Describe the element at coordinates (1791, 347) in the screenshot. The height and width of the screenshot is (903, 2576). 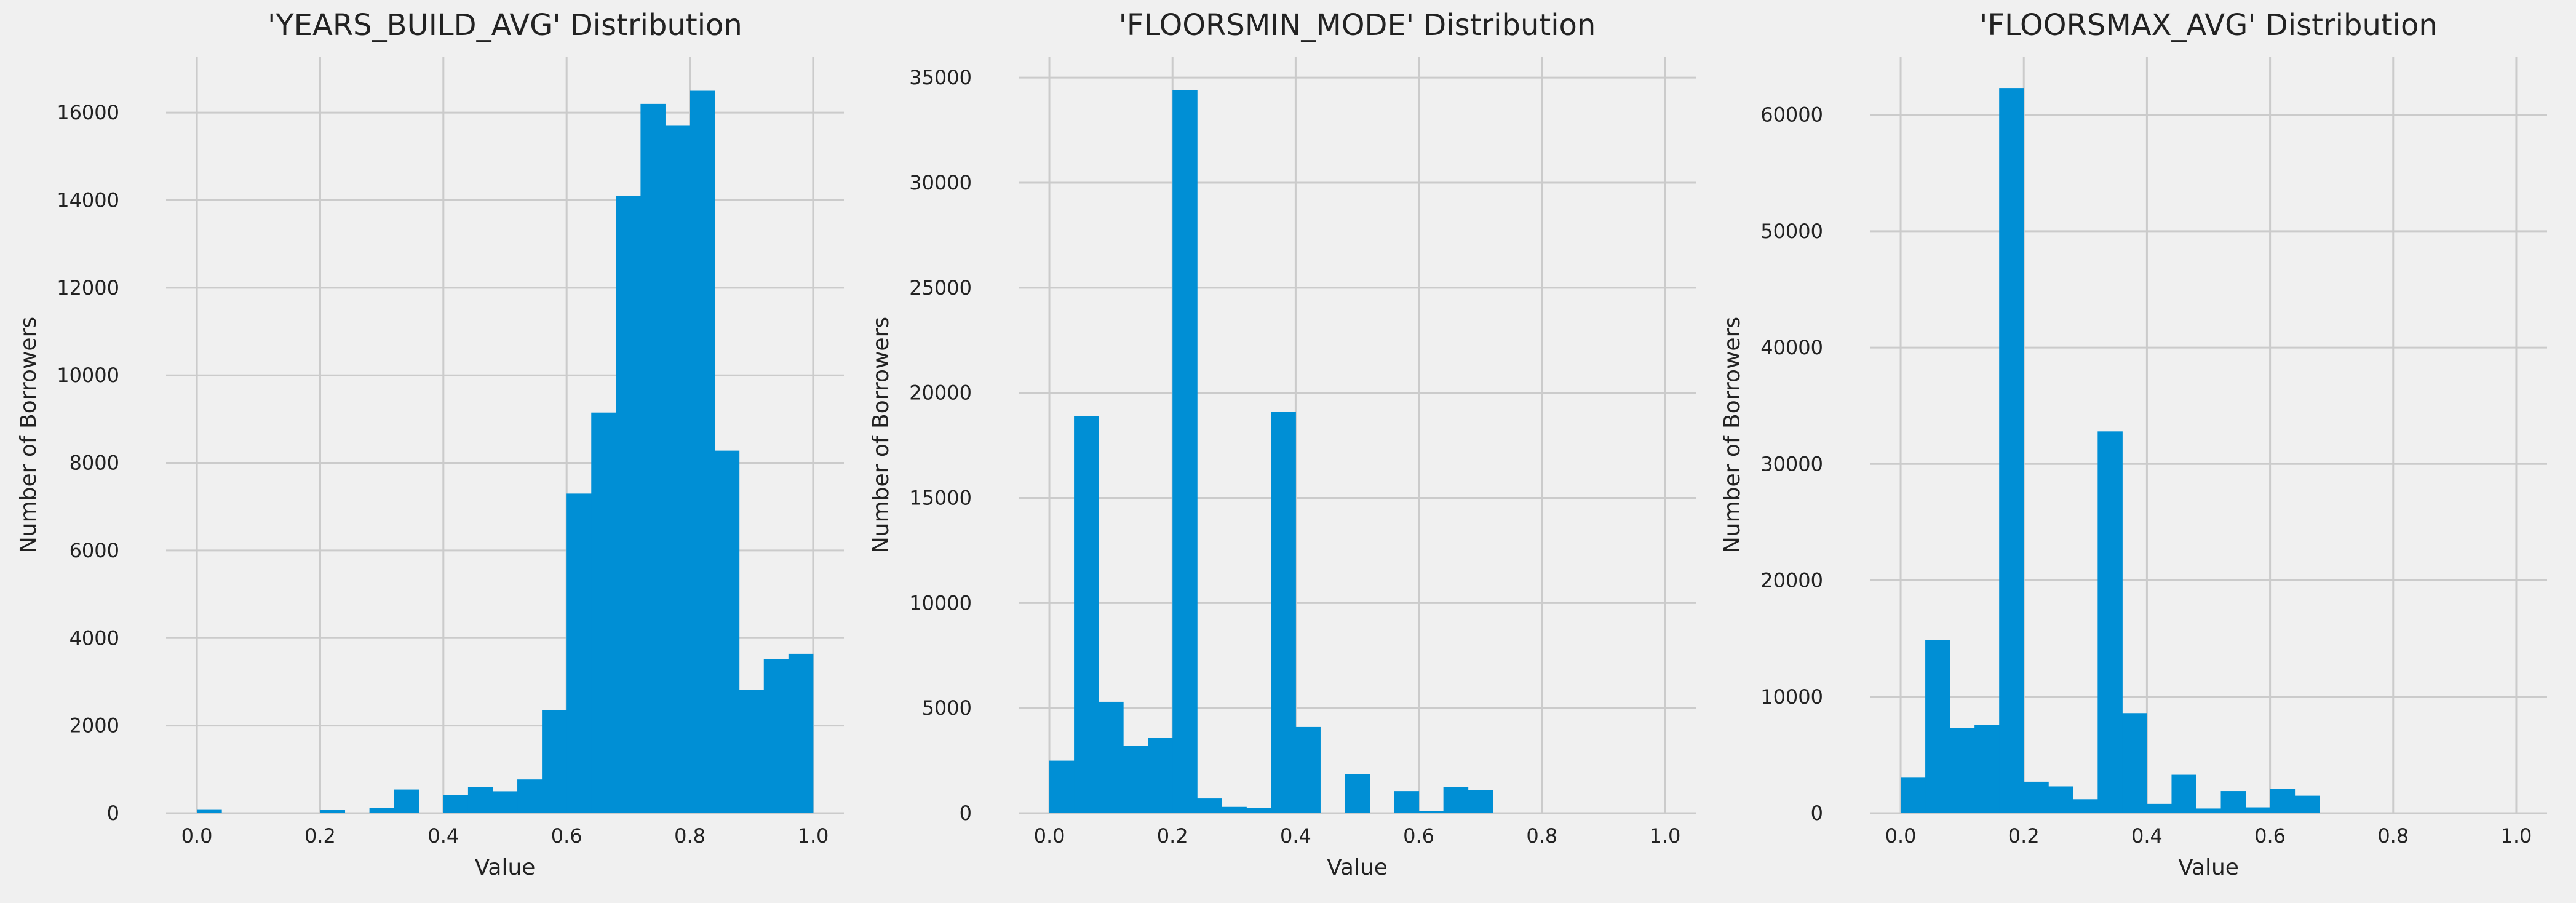
I see `y-tick-label: 40000` at that location.